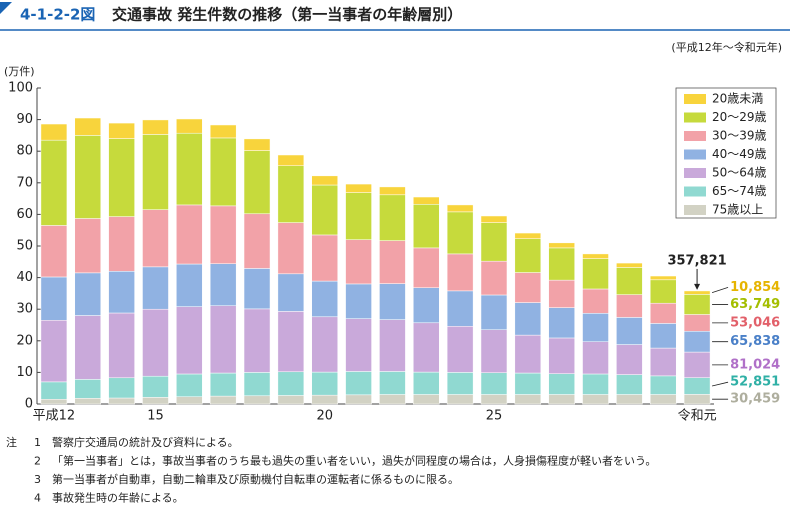 The height and width of the screenshot is (506, 790). I want to click on legend-label: 30～39歳, so click(739, 136).